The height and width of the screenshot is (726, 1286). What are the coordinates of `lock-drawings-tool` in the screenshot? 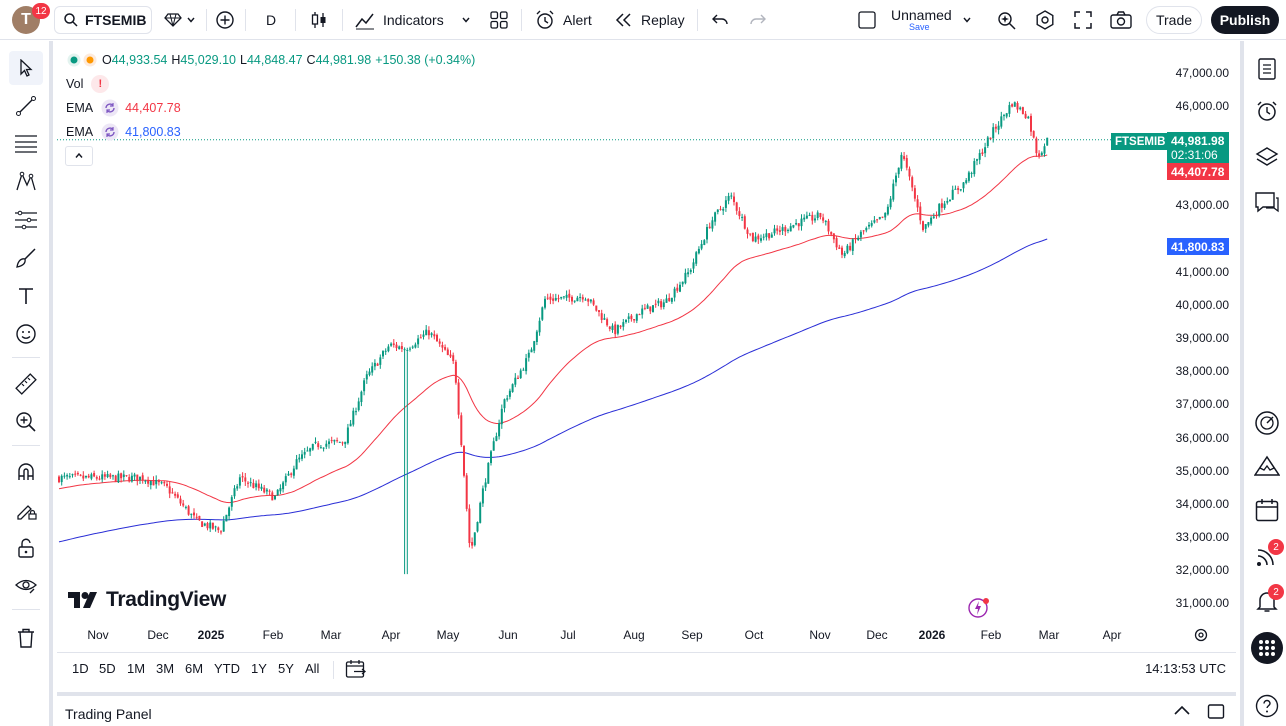 It's located at (26, 548).